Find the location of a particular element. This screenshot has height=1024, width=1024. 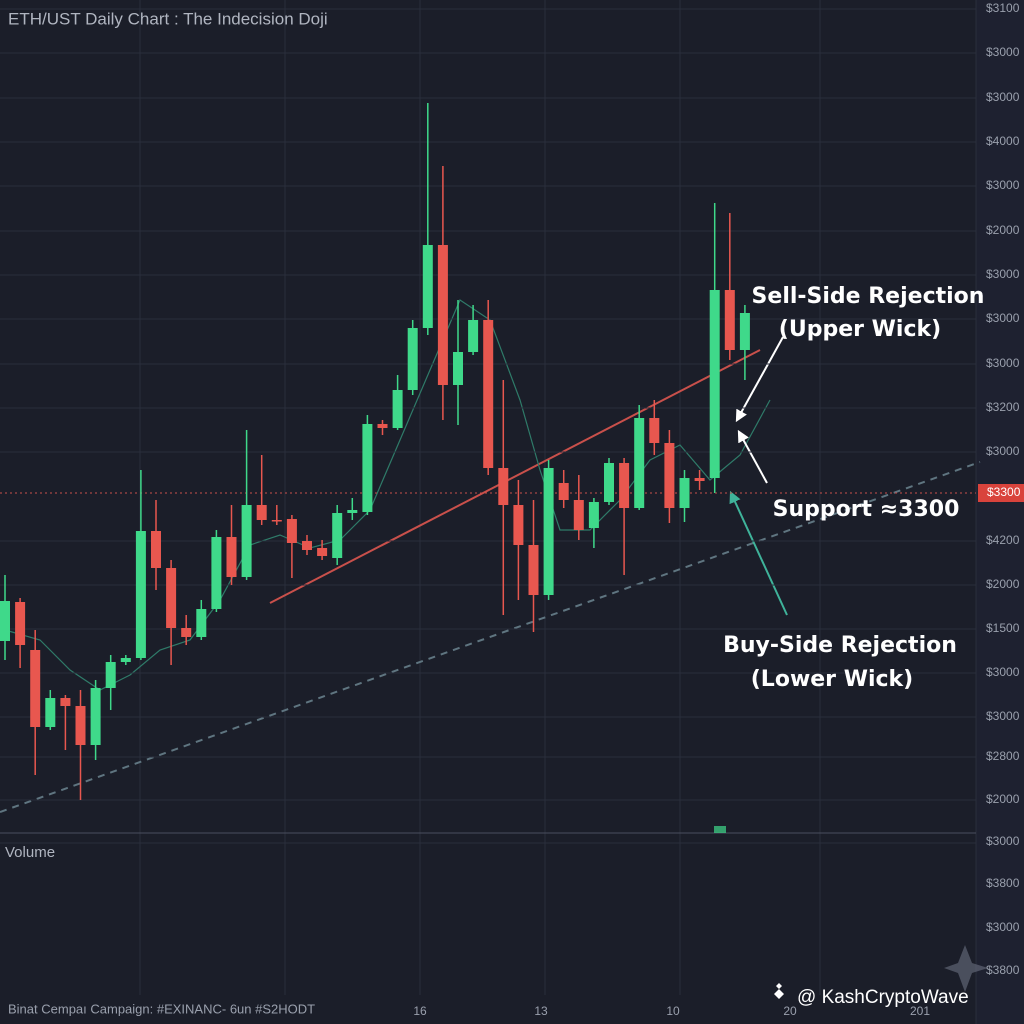

y-tick-label: $1500 is located at coordinates (1003, 628).